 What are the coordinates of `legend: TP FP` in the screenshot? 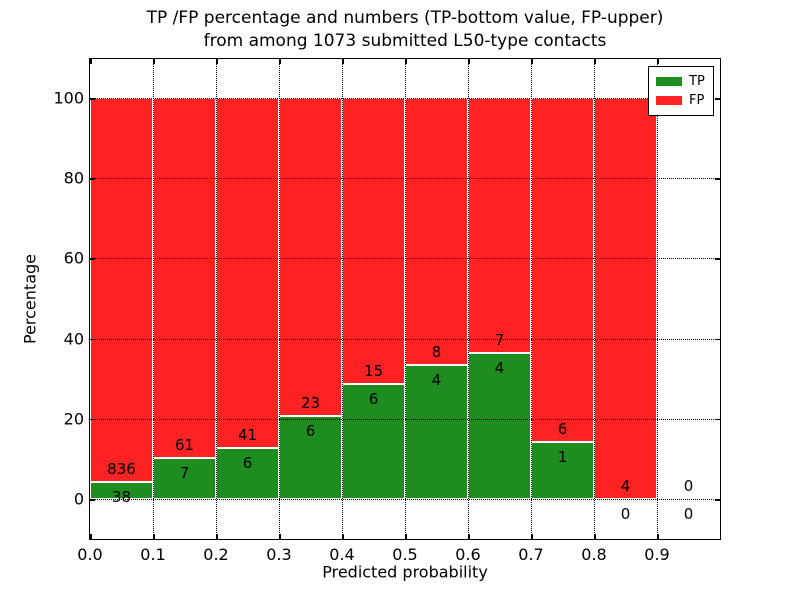 It's located at (681, 91).